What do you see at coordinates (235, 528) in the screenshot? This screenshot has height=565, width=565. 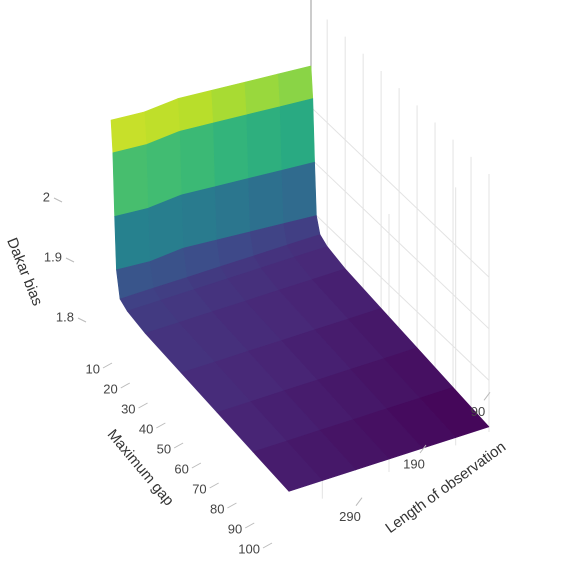 I see `x-tick-label: 90` at bounding box center [235, 528].